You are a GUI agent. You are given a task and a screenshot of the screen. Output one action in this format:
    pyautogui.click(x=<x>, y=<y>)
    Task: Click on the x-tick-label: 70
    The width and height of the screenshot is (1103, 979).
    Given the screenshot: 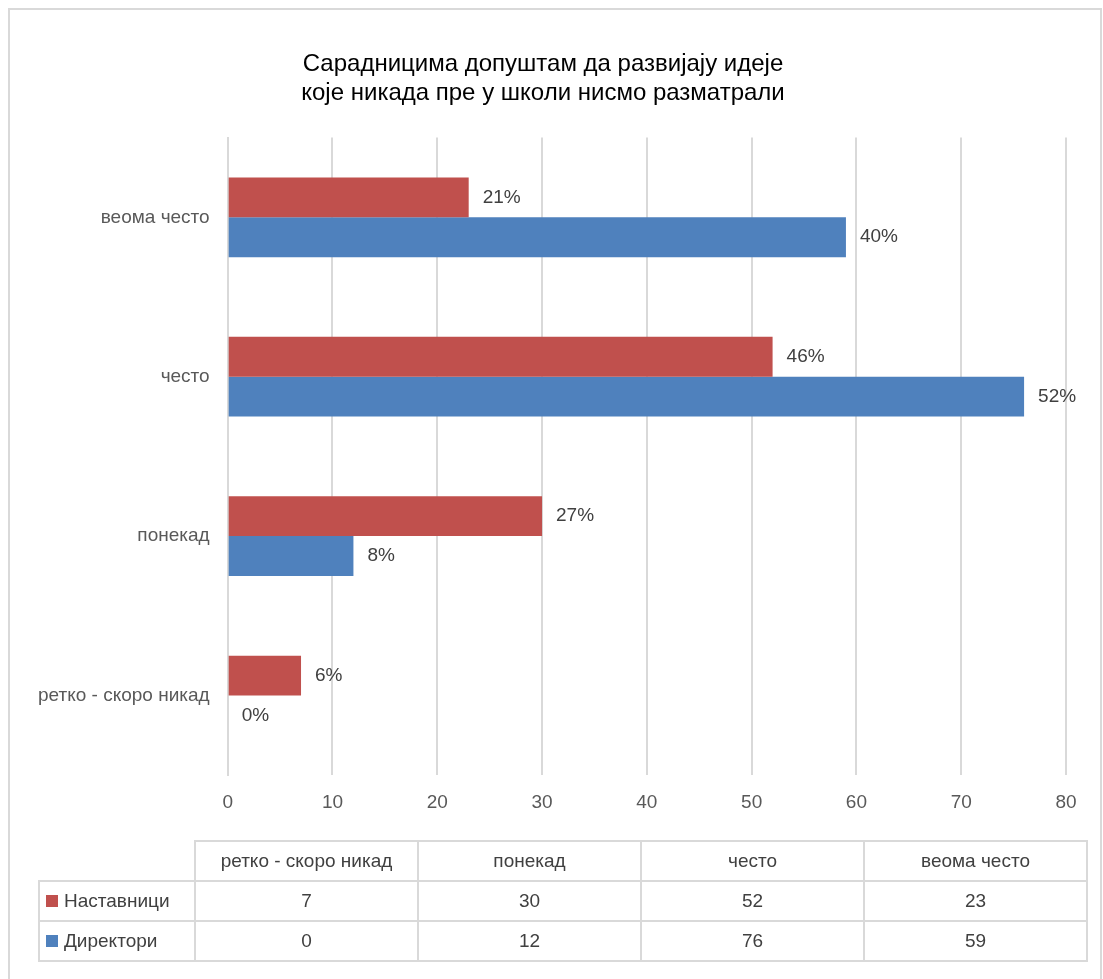 What is the action you would take?
    pyautogui.click(x=961, y=801)
    